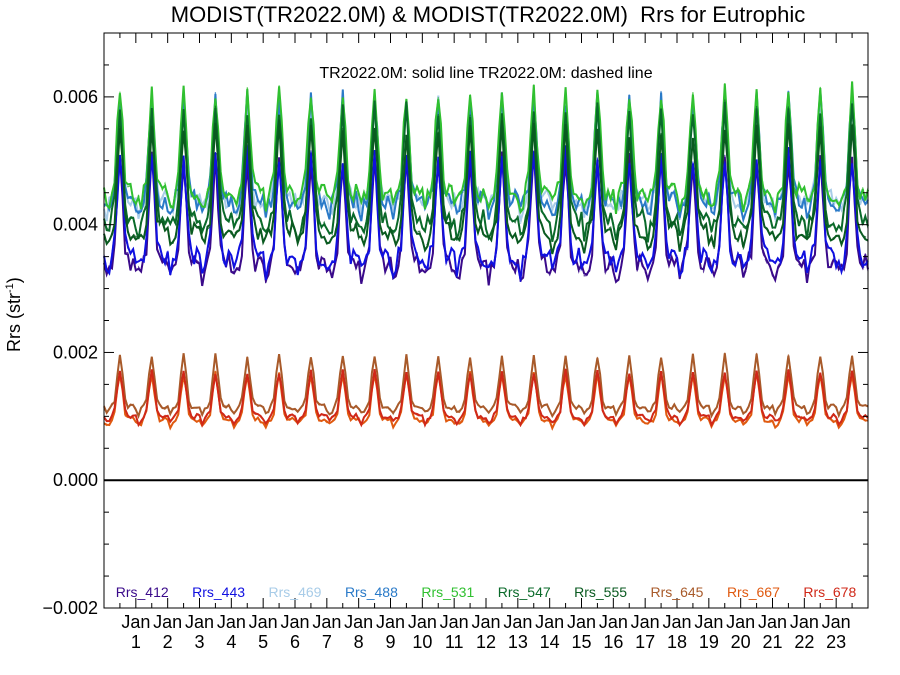 Image resolution: width=900 pixels, height=675 pixels. Describe the element at coordinates (829, 592) in the screenshot. I see `legend-entry: Rrs_678` at that location.